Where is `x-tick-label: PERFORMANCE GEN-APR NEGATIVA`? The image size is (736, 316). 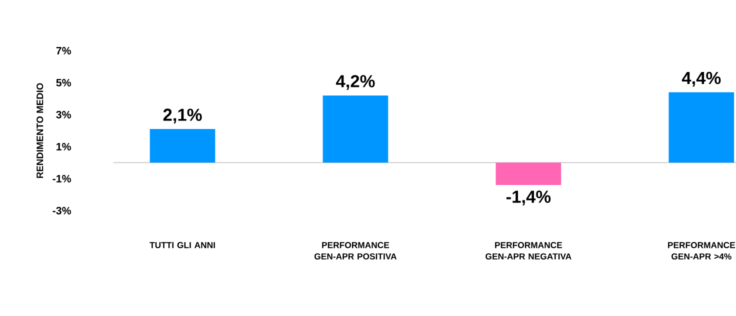
x-tick-label: PERFORMANCE GEN-APR NEGATIVA is located at coordinates (529, 251).